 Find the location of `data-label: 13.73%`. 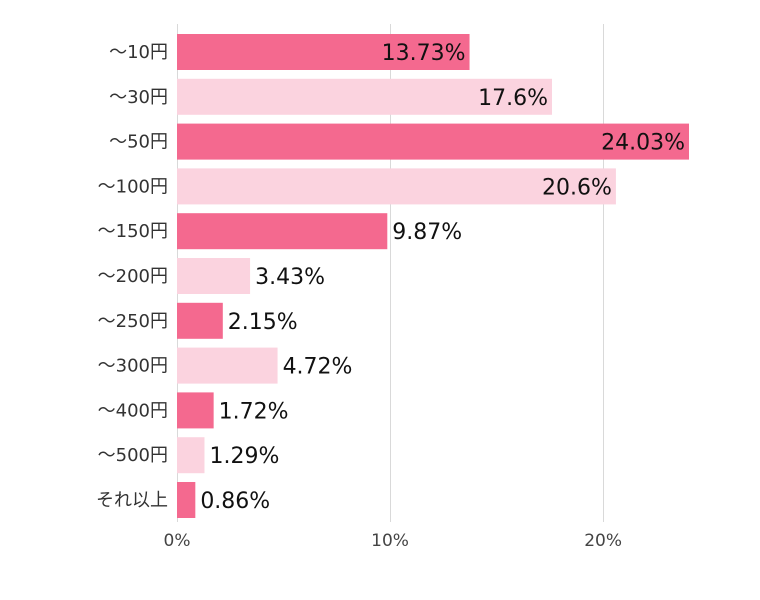

data-label: 13.73% is located at coordinates (424, 53).